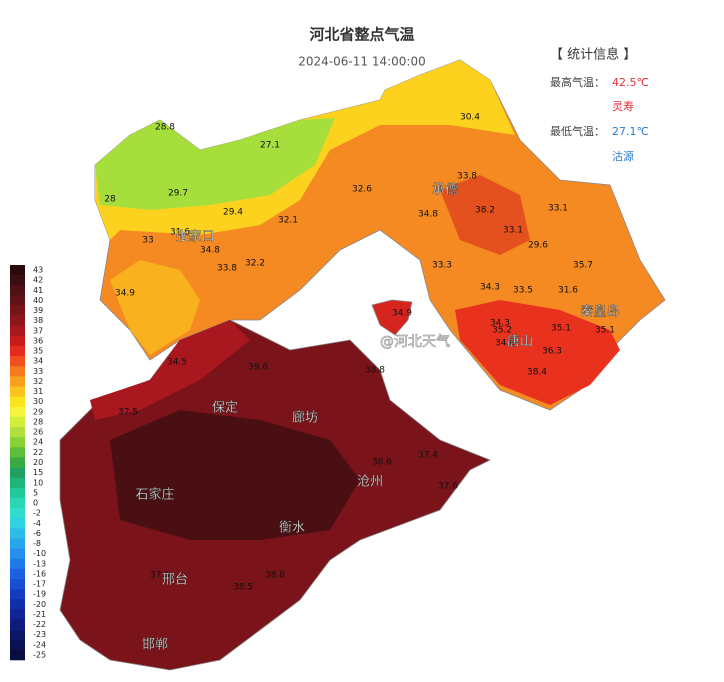 The width and height of the screenshot is (724, 682). Describe the element at coordinates (110, 200) in the screenshot. I see `station-value: 28` at that location.